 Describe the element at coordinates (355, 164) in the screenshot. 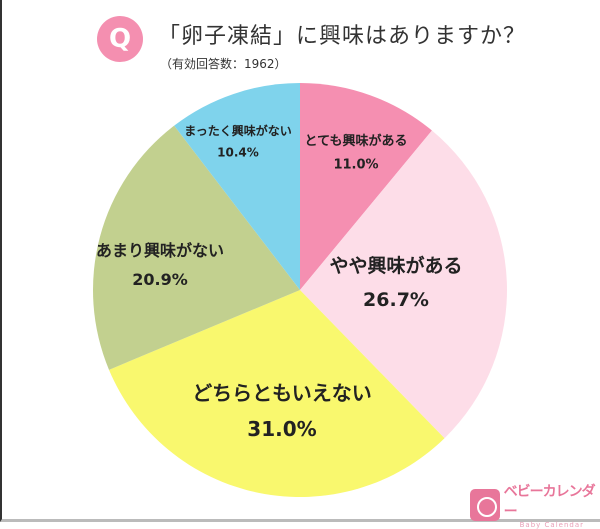

I see `slice-value-label: 11.0%` at that location.